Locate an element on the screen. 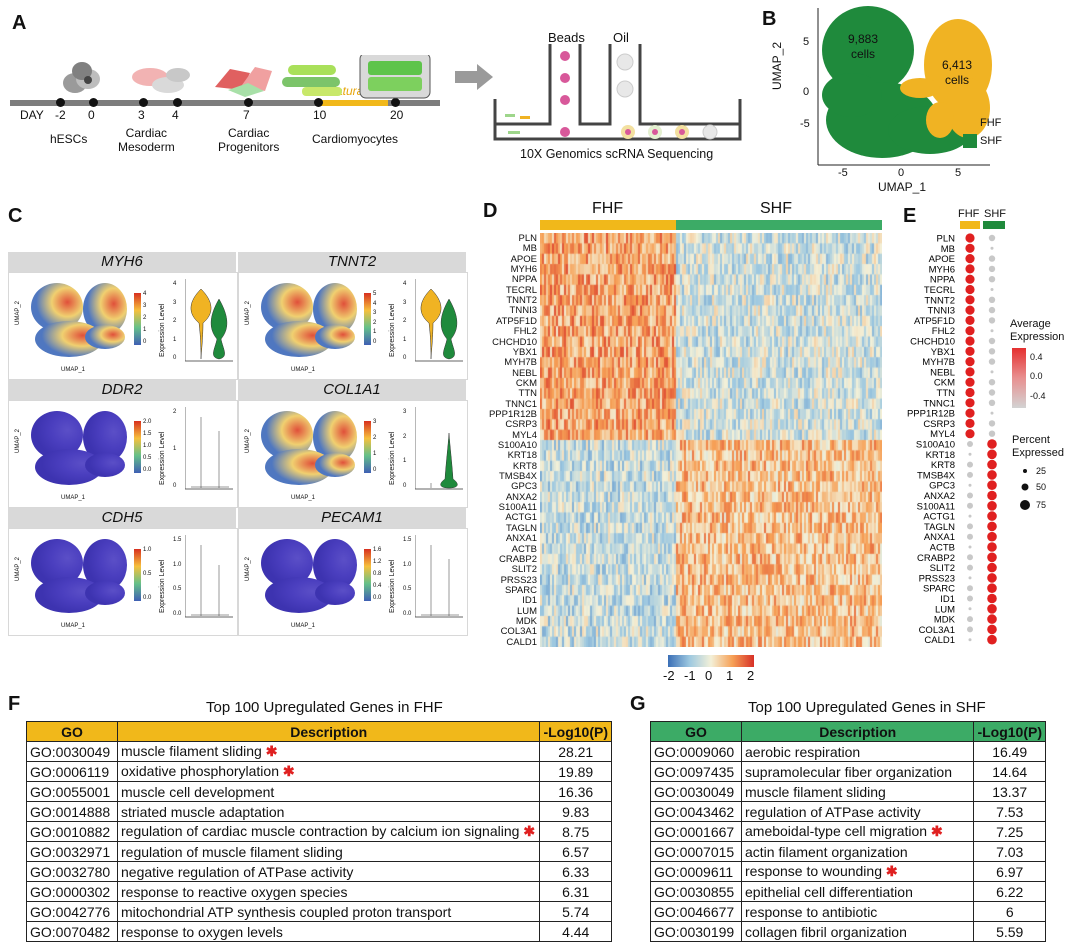 This screenshot has width=1065, height=942. go-log-p: 16.49 is located at coordinates (1009, 751).